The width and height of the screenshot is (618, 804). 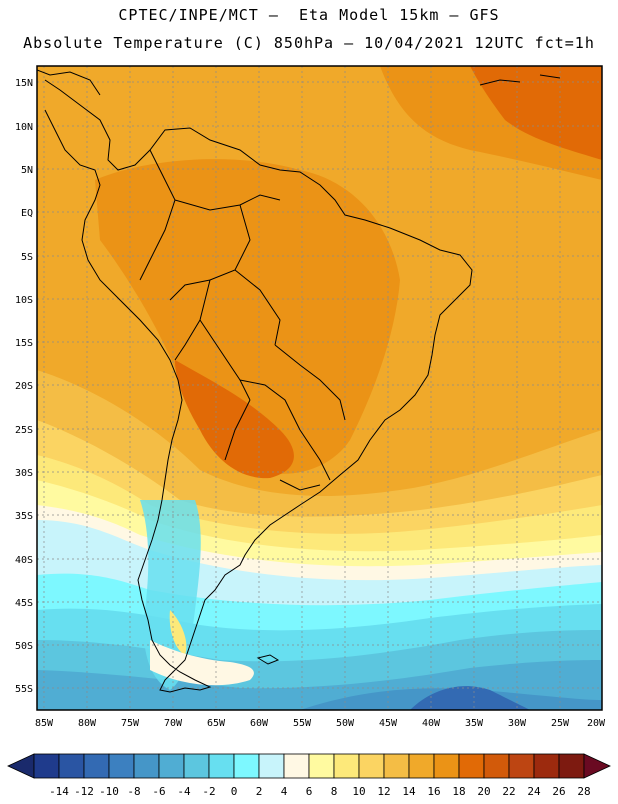 I want to click on lat-label: 5N, so click(x=27, y=170).